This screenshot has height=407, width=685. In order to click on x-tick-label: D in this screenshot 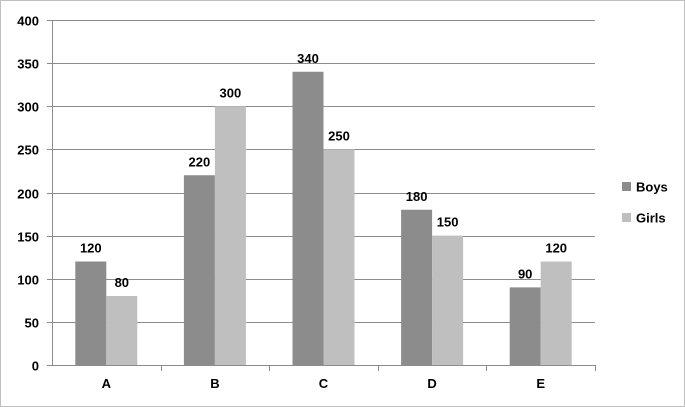, I will do `click(431, 383)`.